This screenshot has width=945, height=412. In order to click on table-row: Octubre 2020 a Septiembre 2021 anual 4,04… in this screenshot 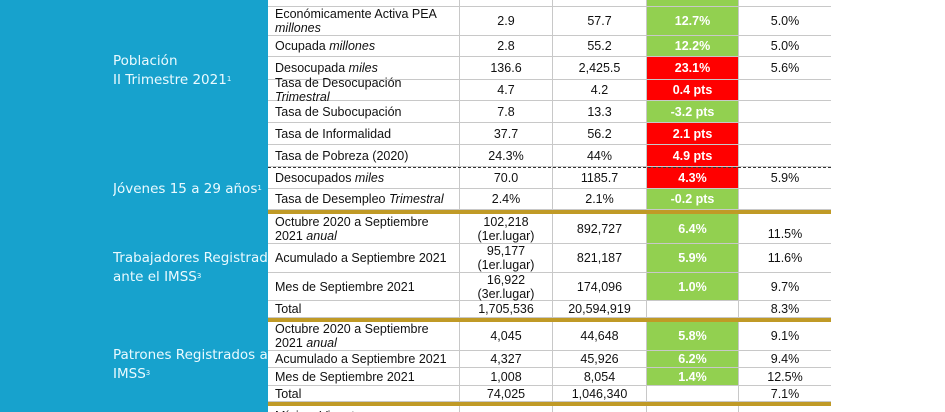, I will do `click(549, 336)`.